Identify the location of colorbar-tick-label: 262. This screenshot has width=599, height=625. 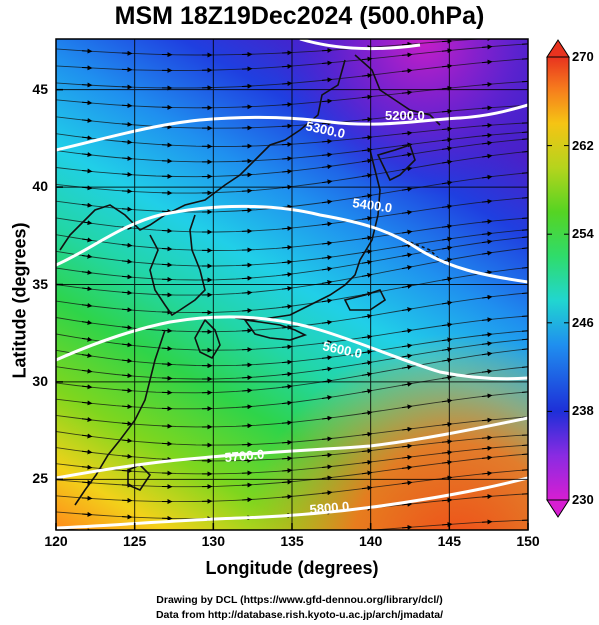
(583, 145).